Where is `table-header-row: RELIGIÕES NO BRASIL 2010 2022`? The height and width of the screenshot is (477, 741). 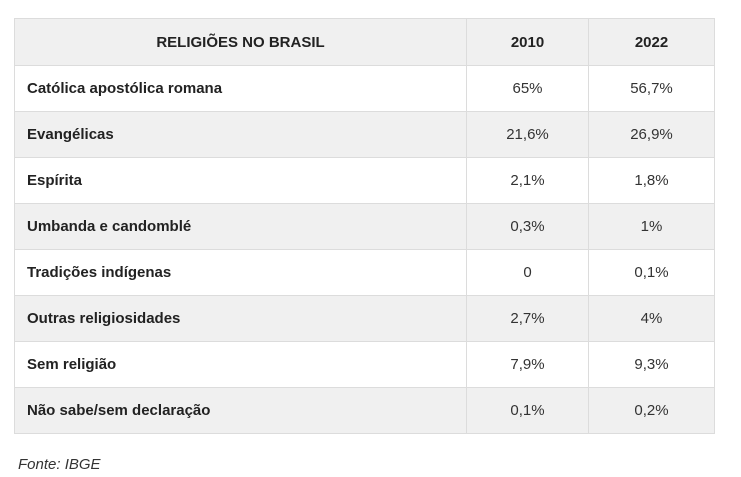
table-header-row: RELIGIÕES NO BRASIL 2010 2022 is located at coordinates (364, 42).